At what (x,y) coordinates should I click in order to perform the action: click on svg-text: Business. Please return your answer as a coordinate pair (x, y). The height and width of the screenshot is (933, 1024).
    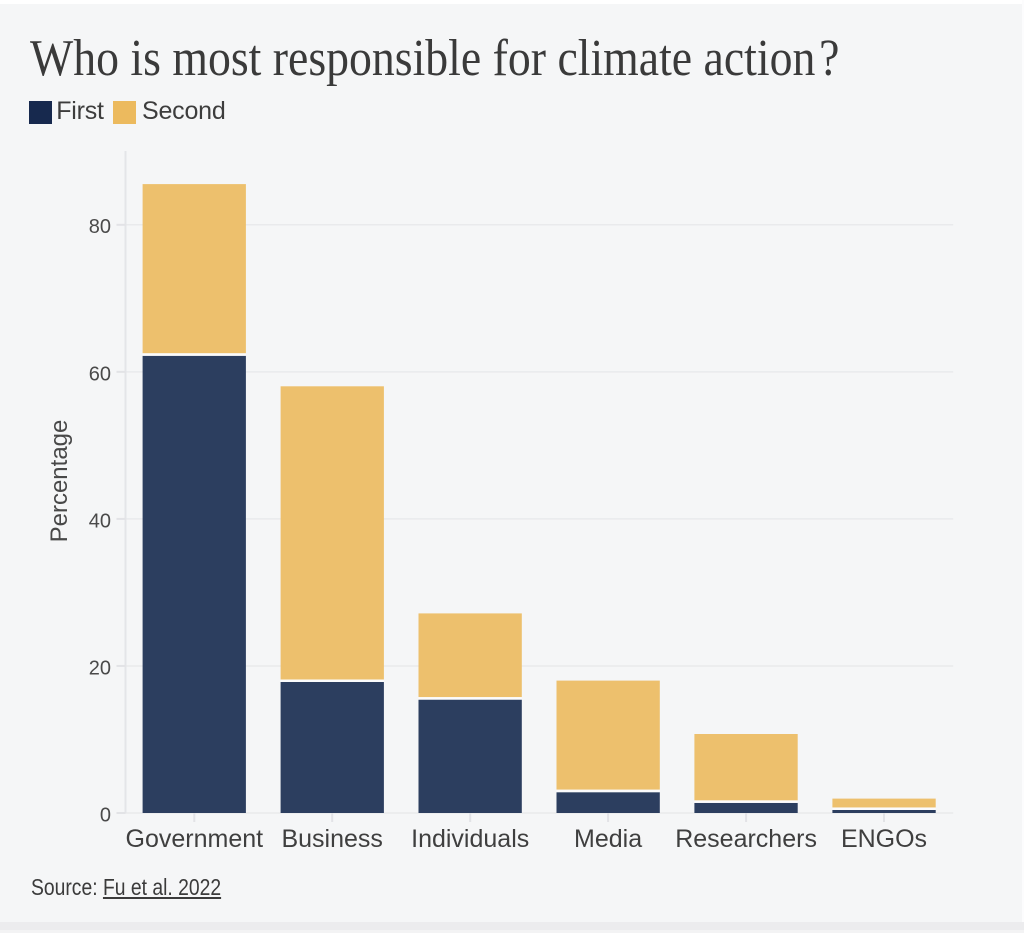
    Looking at the image, I should click on (331, 839).